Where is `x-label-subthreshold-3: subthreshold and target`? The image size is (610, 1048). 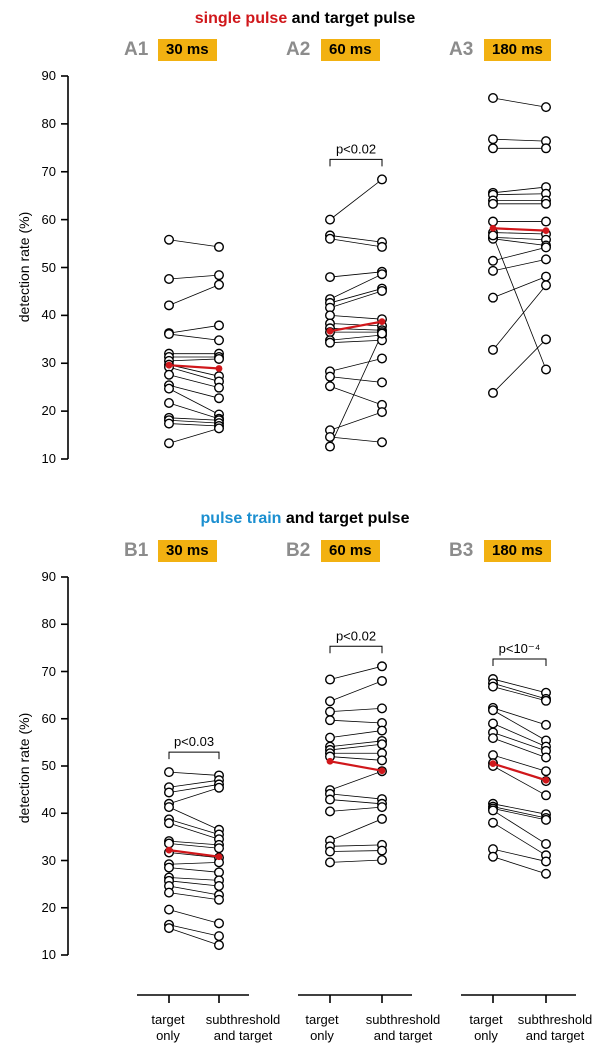 x-label-subthreshold-3: subthreshold and target is located at coordinates (555, 1028).